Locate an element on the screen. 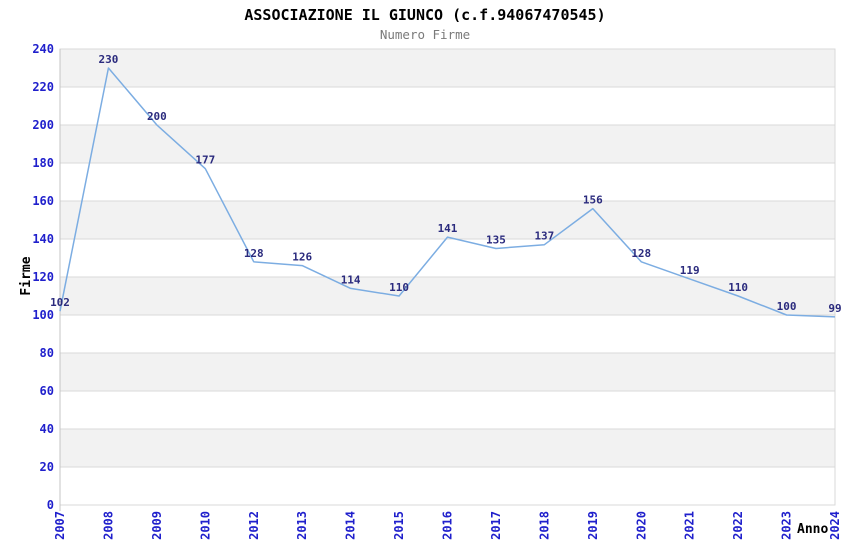  x-tick-label: 2015 is located at coordinates (399, 525).